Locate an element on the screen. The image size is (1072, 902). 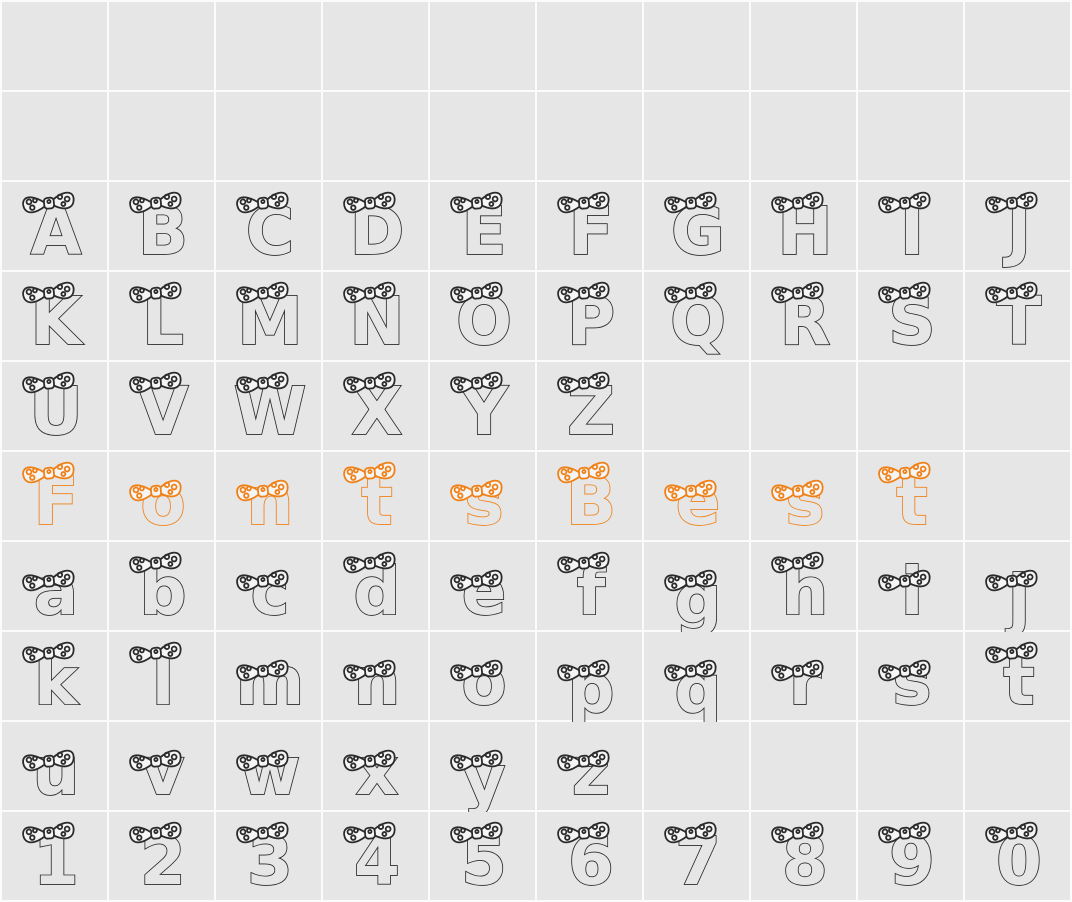
glyph-cell: R is located at coordinates (803, 316).